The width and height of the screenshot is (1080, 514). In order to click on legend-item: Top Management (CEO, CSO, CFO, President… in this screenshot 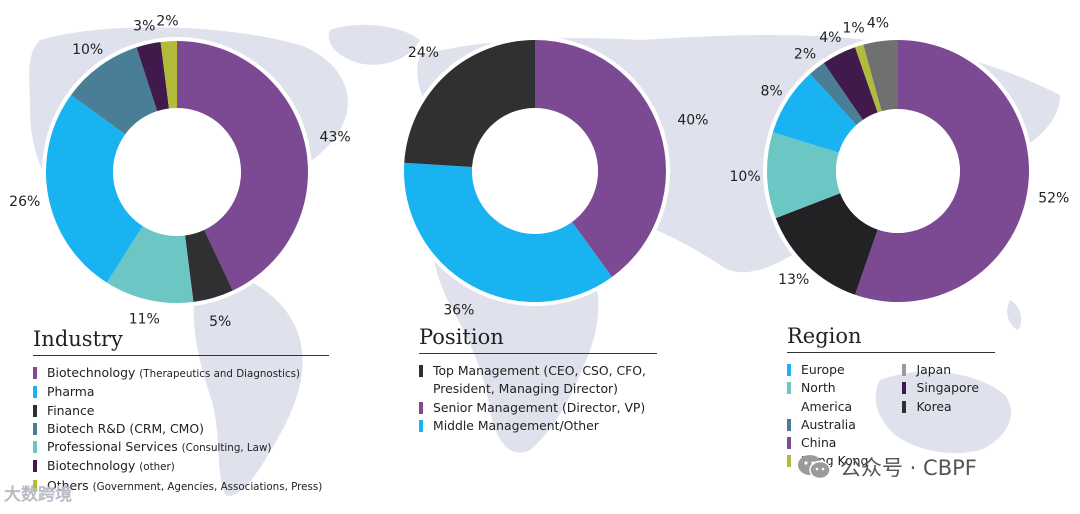, I will do `click(538, 380)`.